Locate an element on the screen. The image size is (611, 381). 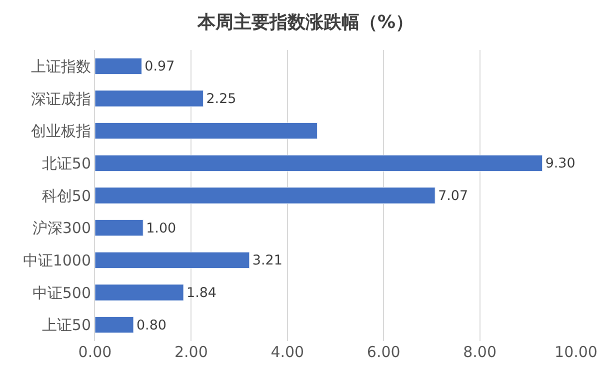
y-tick-label: 北证50 is located at coordinates (66, 163).